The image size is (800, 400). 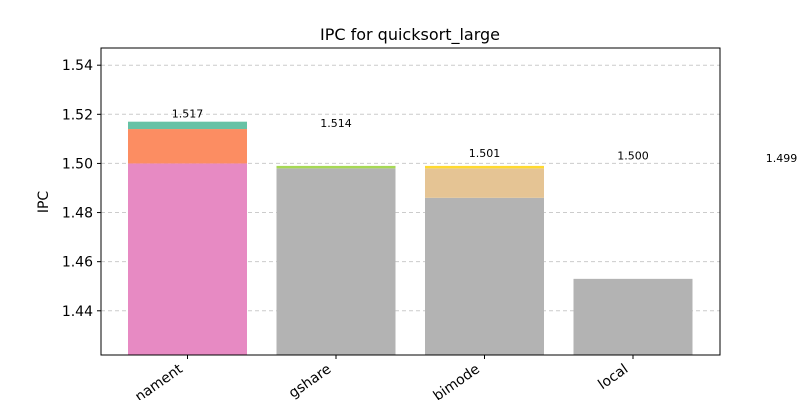 I want to click on x-tick-label: local, so click(x=613, y=377).